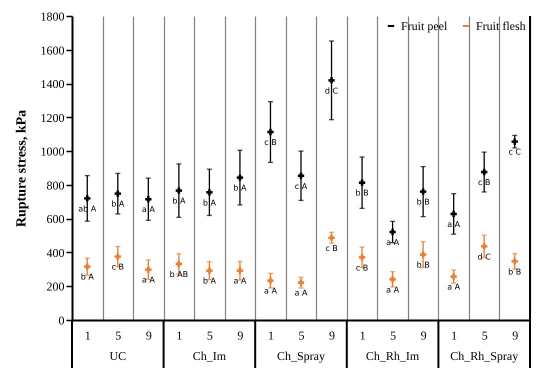 The image size is (550, 368). What do you see at coordinates (179, 274) in the screenshot?
I see `data-label: b AB` at bounding box center [179, 274].